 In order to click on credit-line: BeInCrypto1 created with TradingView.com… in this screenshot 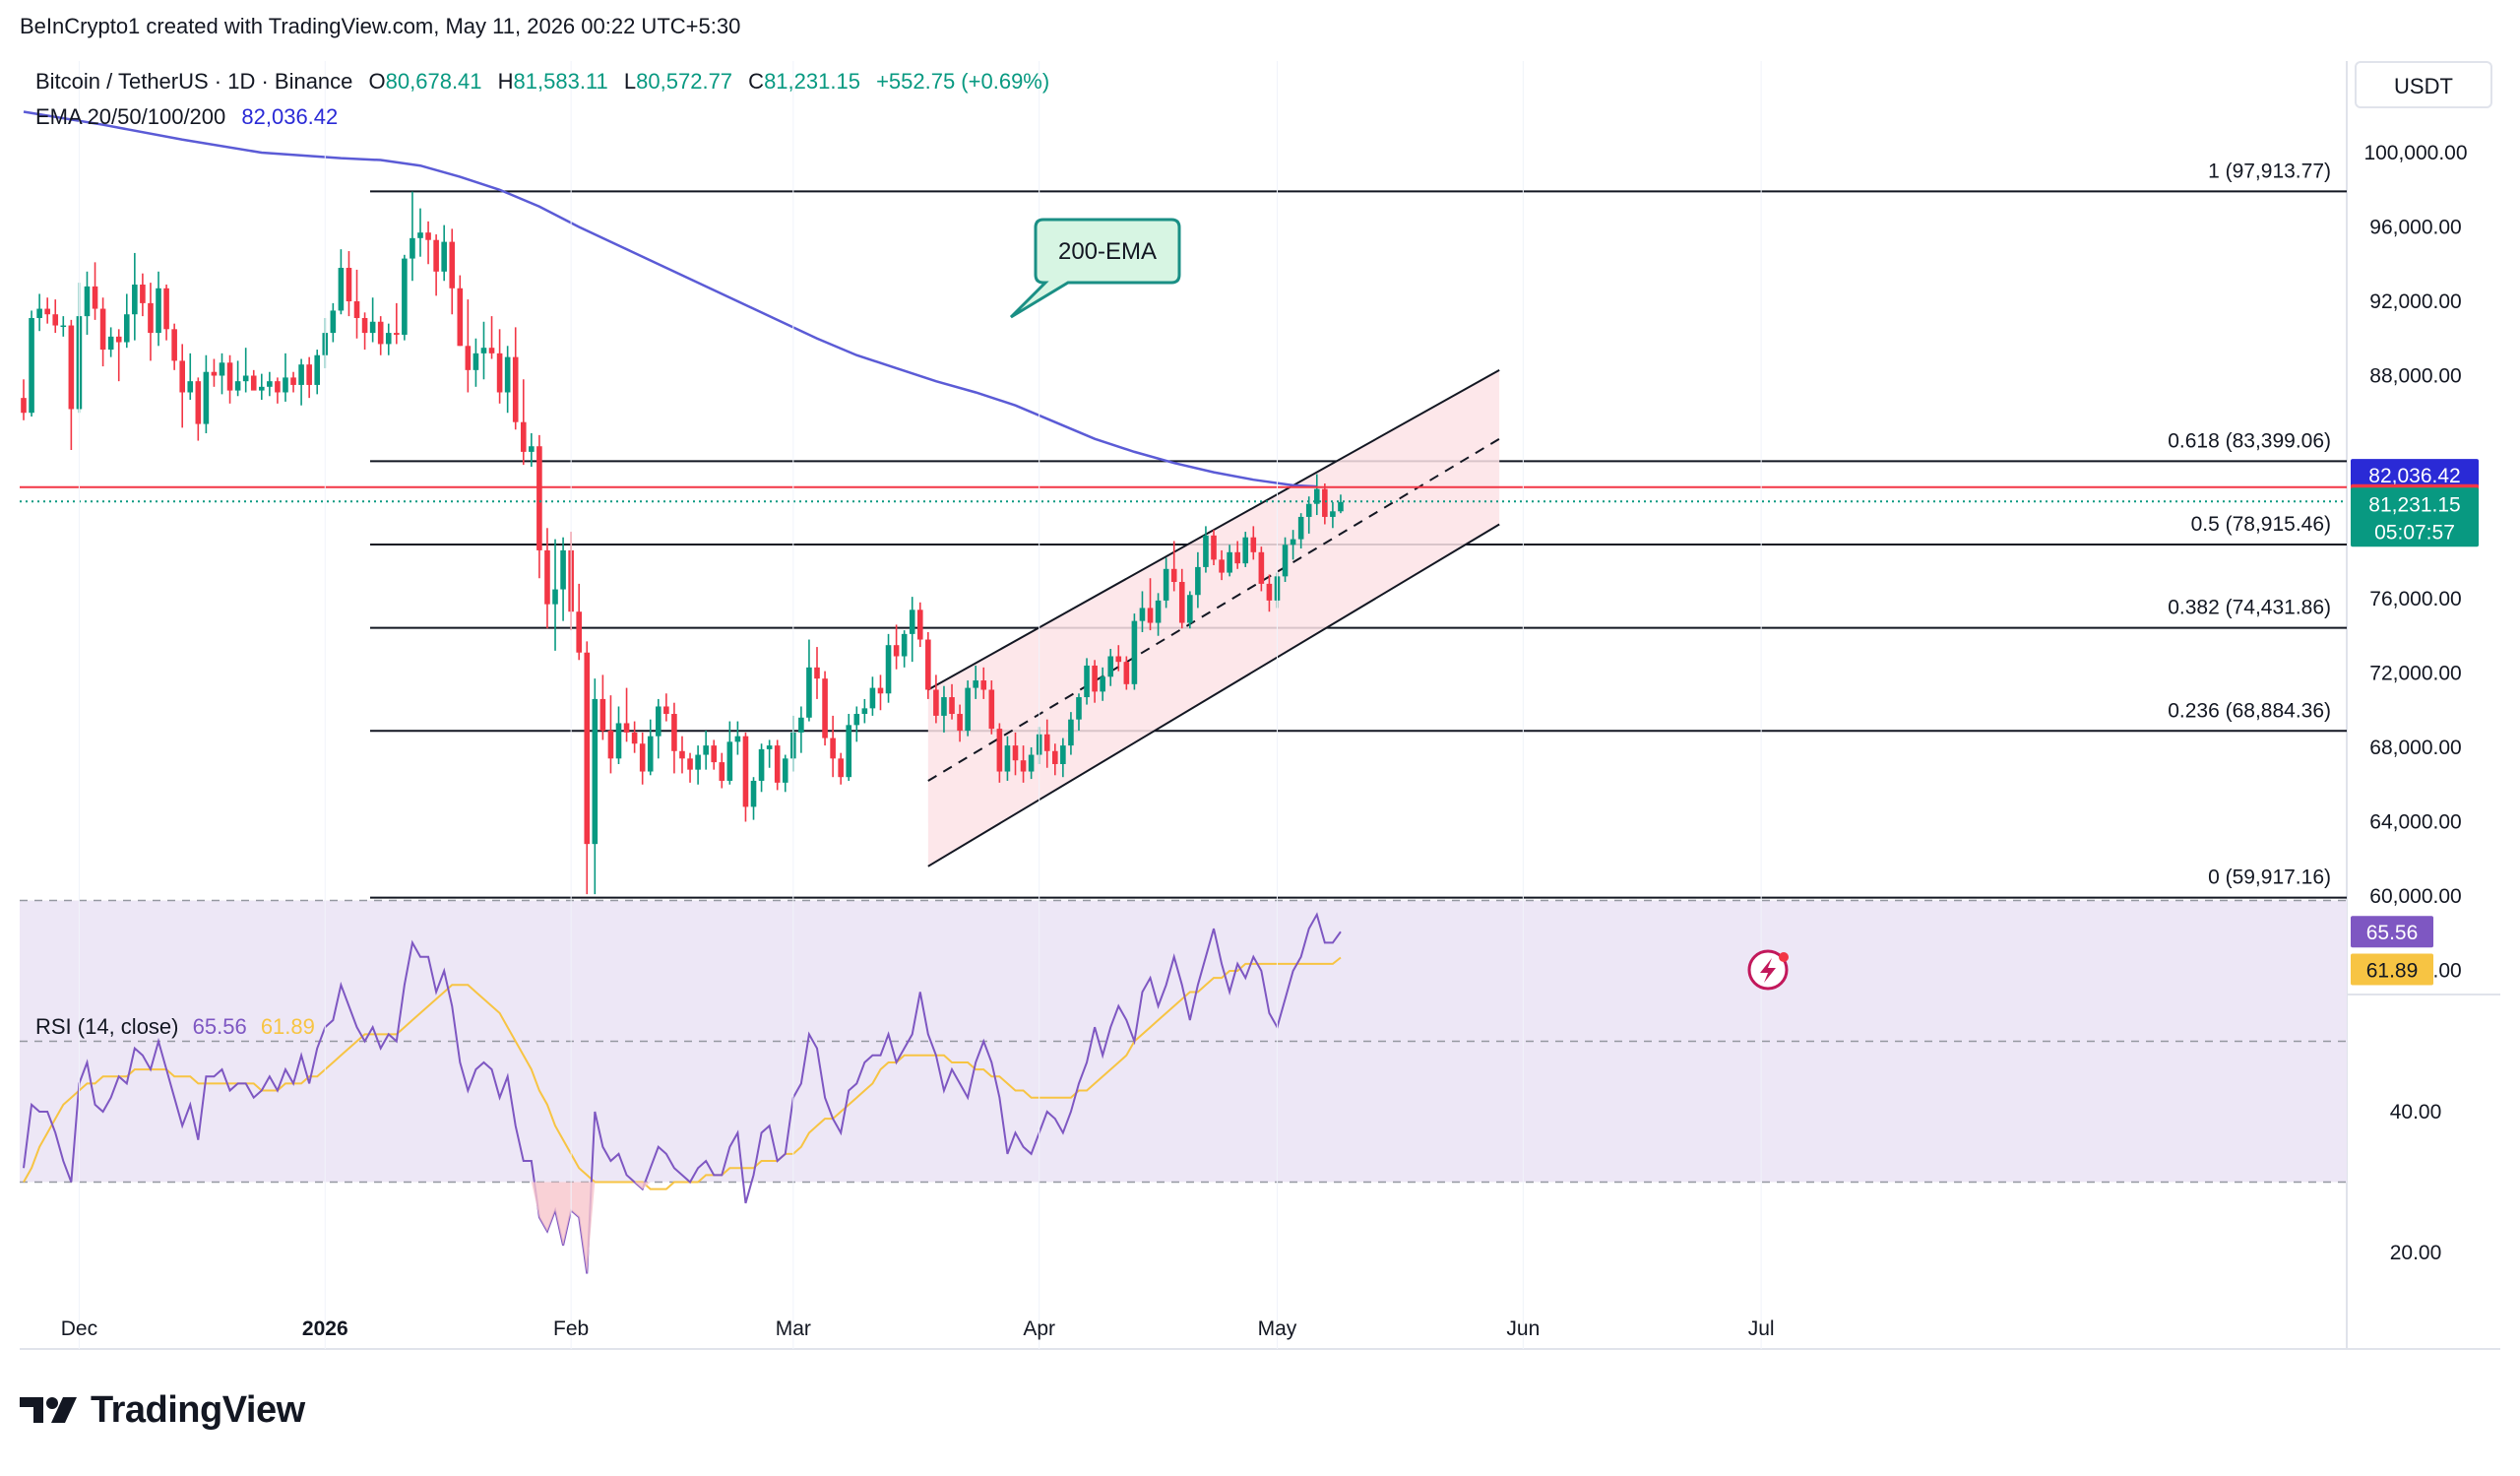, I will do `click(380, 26)`.